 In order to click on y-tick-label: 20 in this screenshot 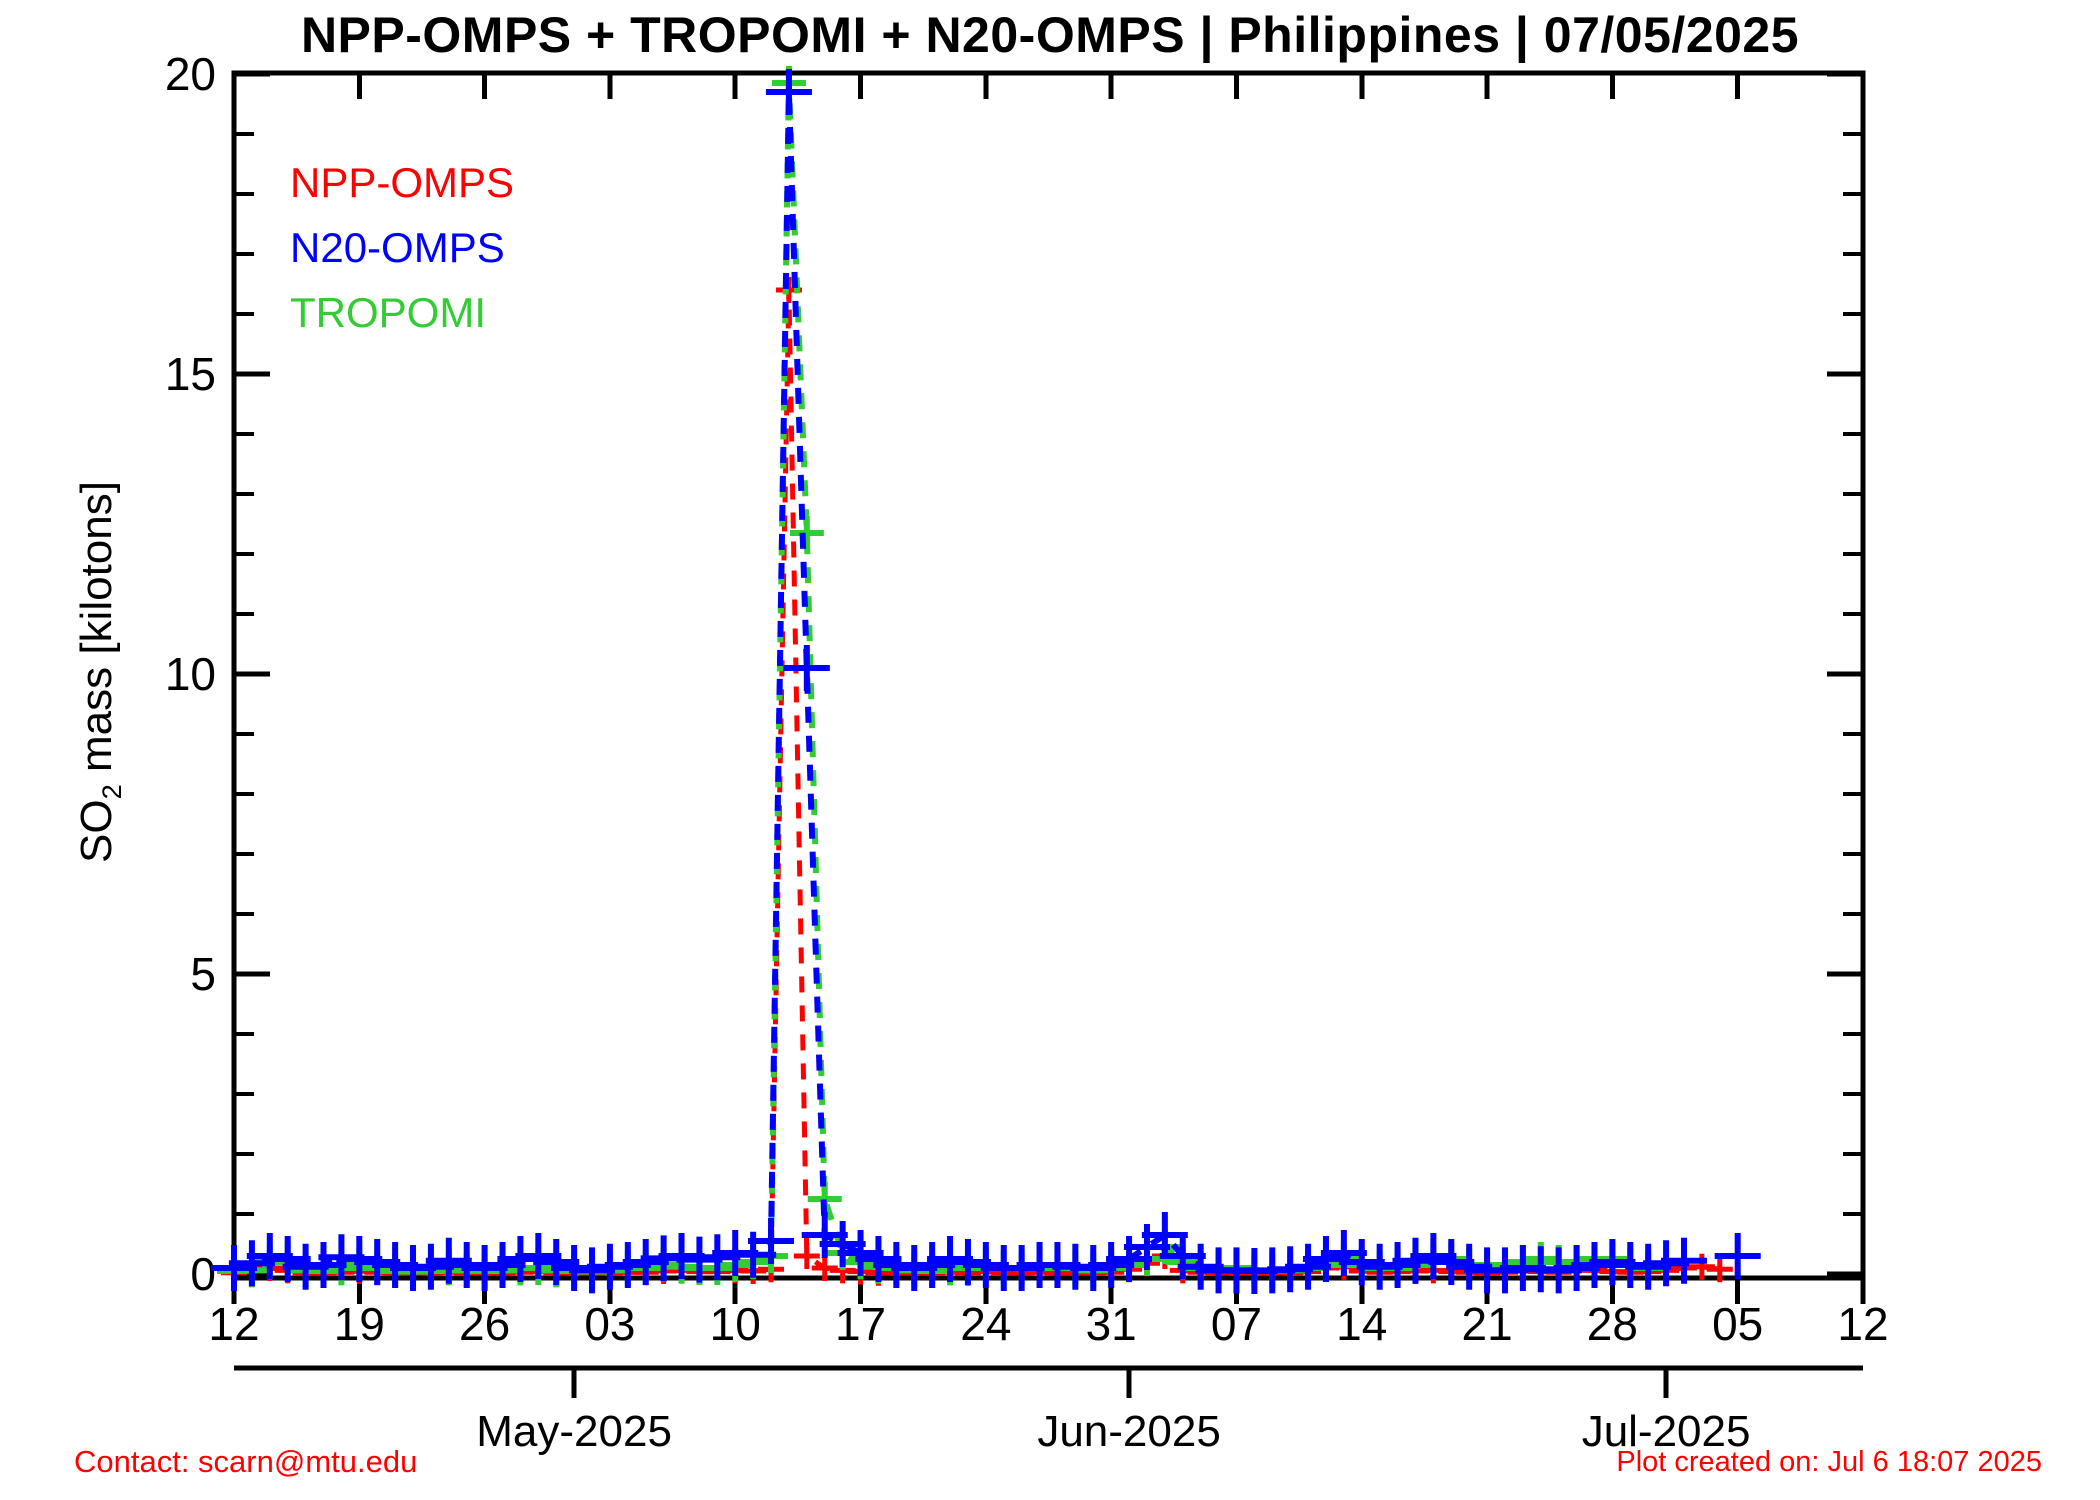, I will do `click(190, 74)`.